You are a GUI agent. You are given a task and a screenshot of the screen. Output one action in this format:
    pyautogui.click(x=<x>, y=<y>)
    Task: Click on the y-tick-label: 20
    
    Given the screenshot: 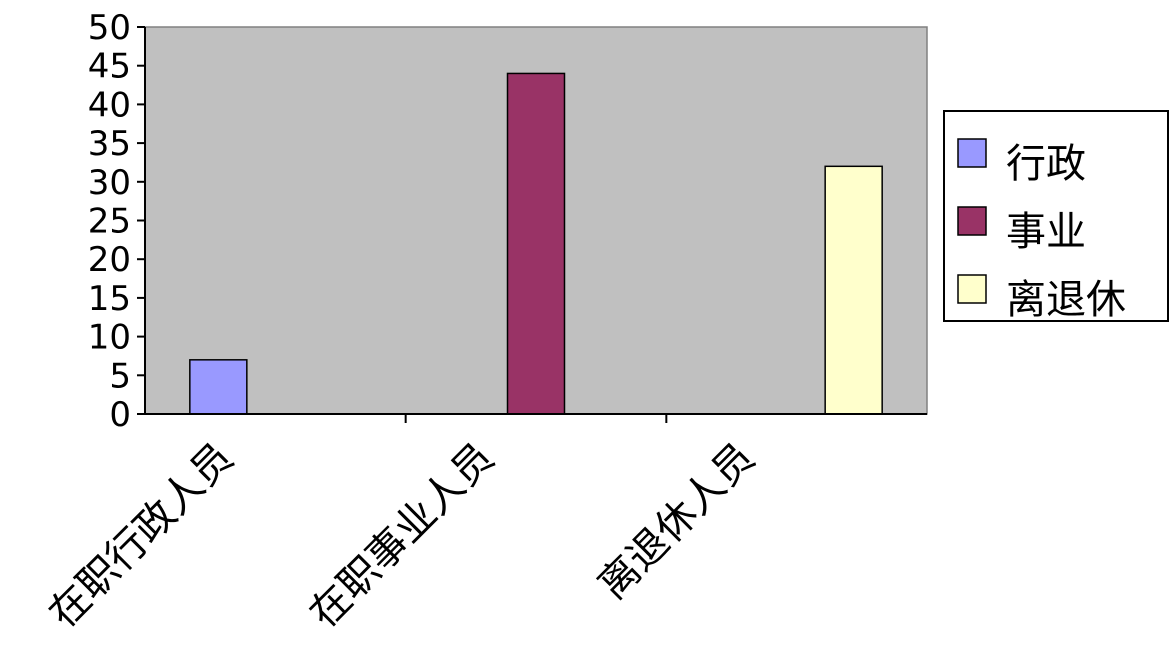 What is the action you would take?
    pyautogui.click(x=109, y=260)
    